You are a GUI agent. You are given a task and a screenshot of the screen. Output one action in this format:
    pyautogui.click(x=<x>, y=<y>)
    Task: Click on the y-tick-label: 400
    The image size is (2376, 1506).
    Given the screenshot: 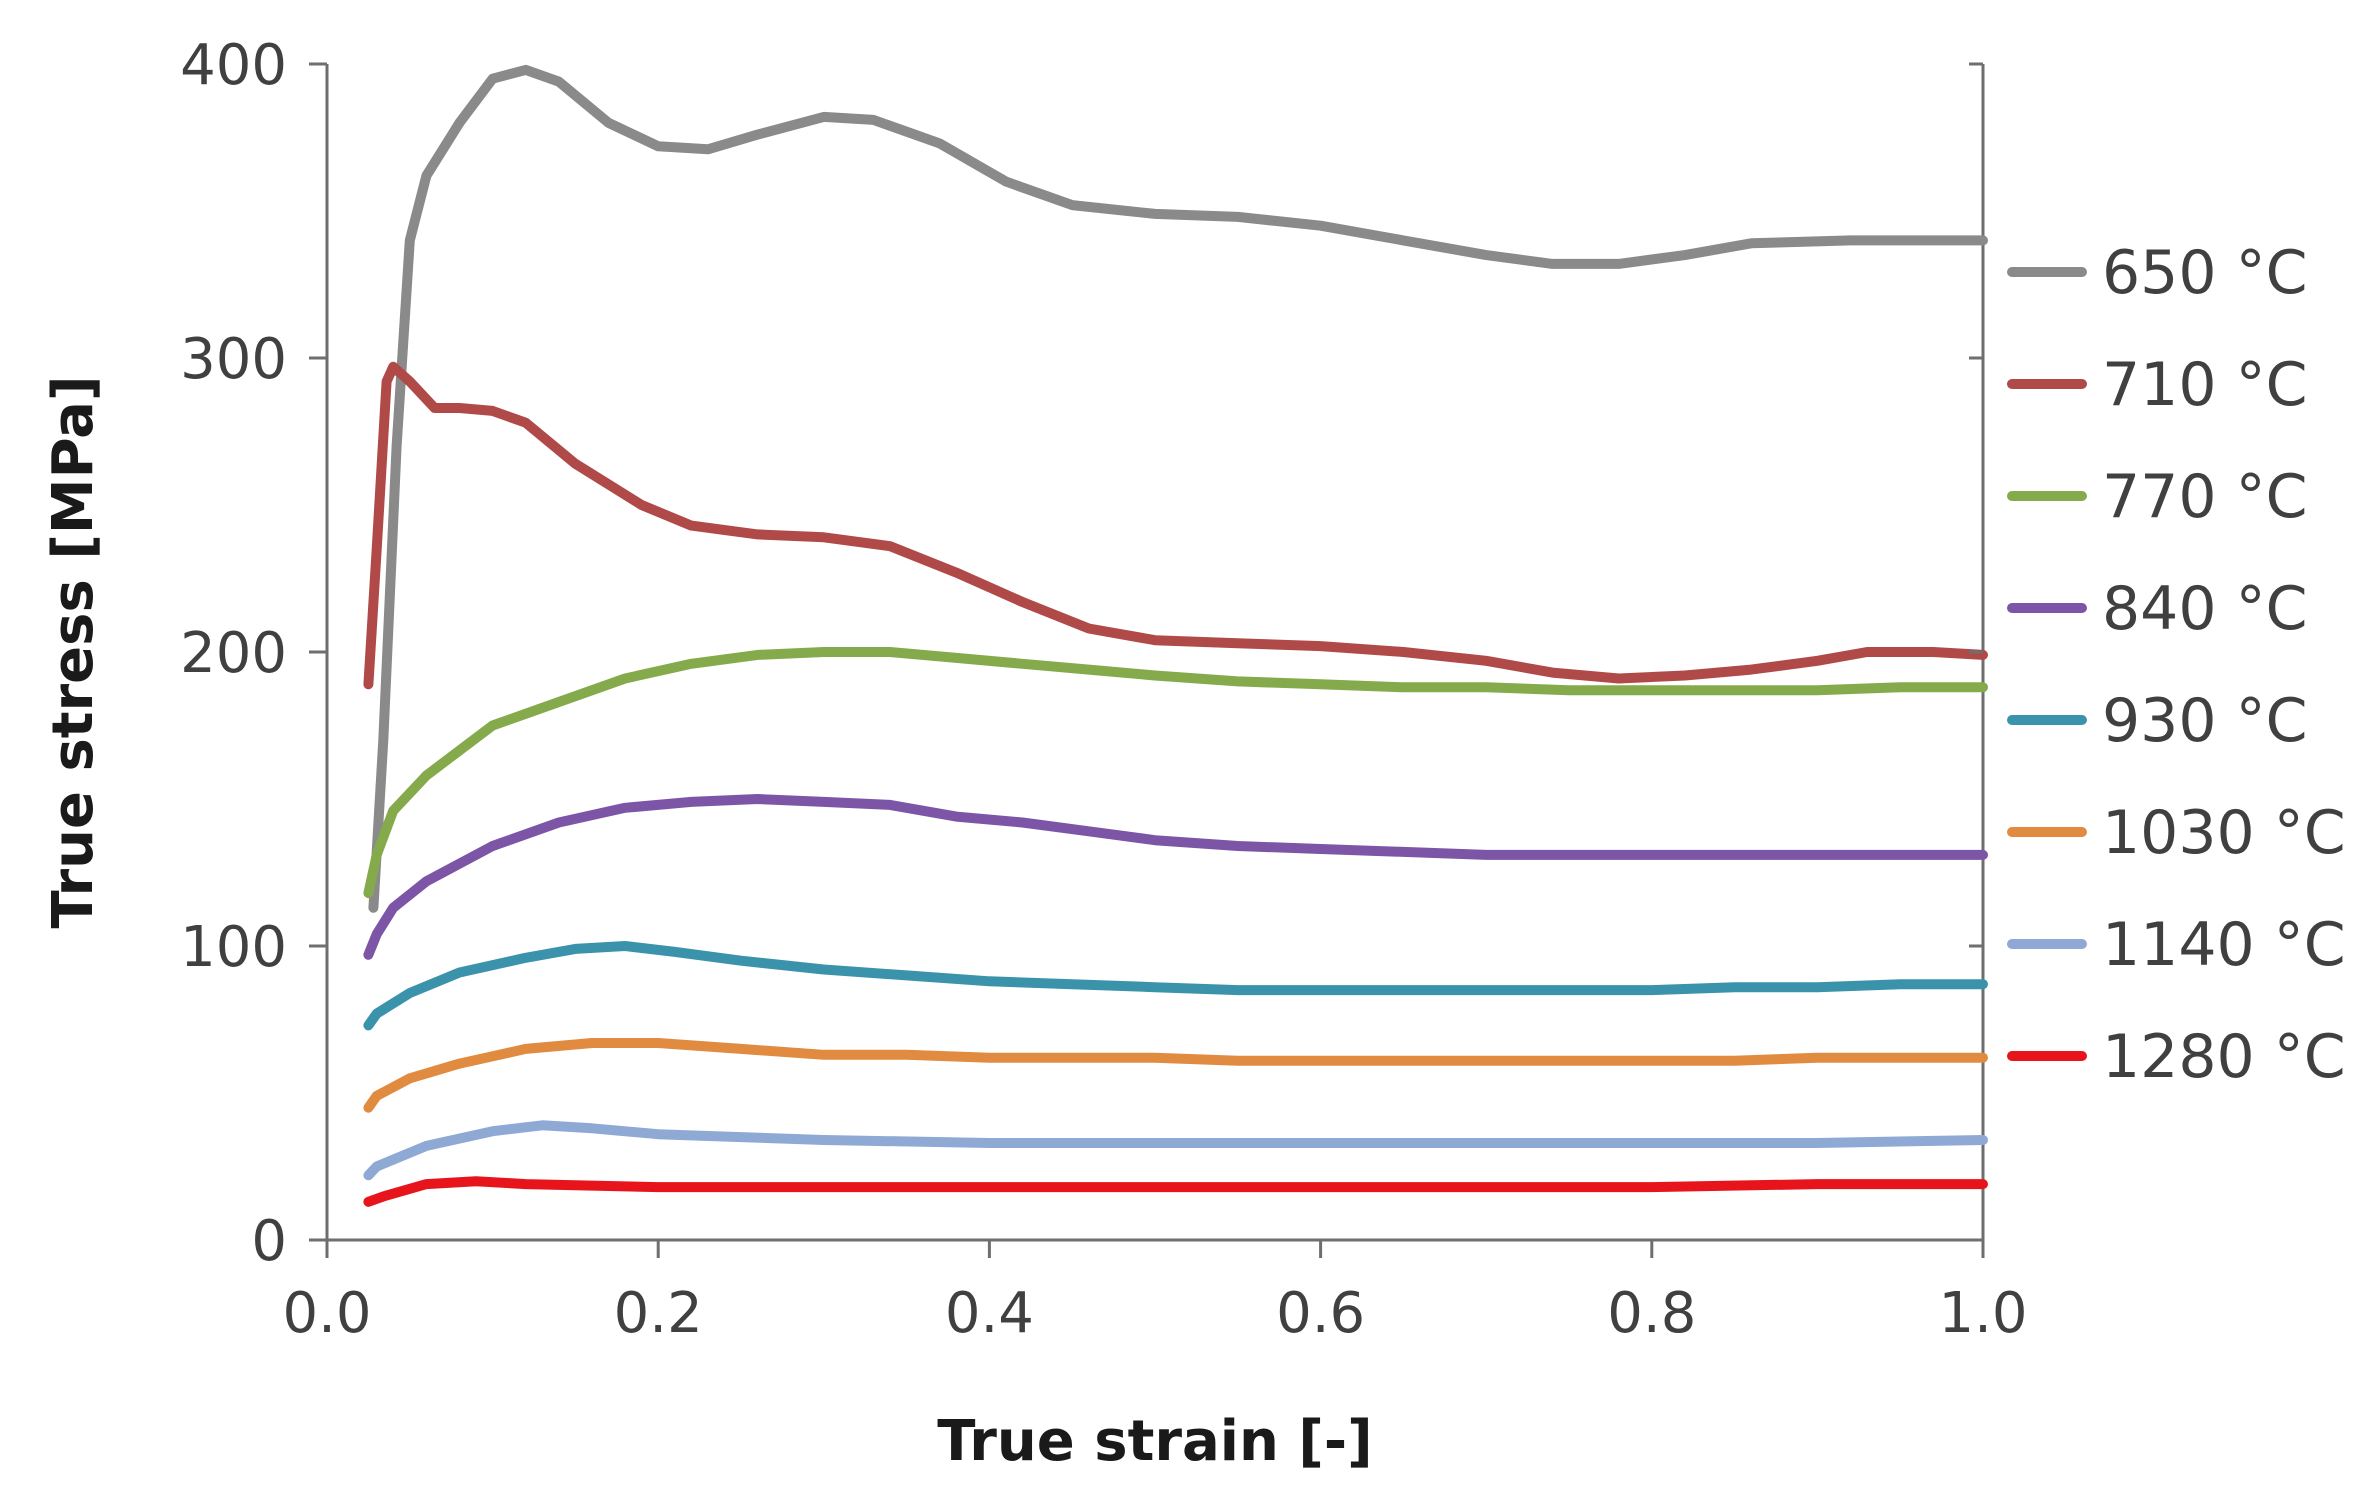 What is the action you would take?
    pyautogui.click(x=233, y=65)
    